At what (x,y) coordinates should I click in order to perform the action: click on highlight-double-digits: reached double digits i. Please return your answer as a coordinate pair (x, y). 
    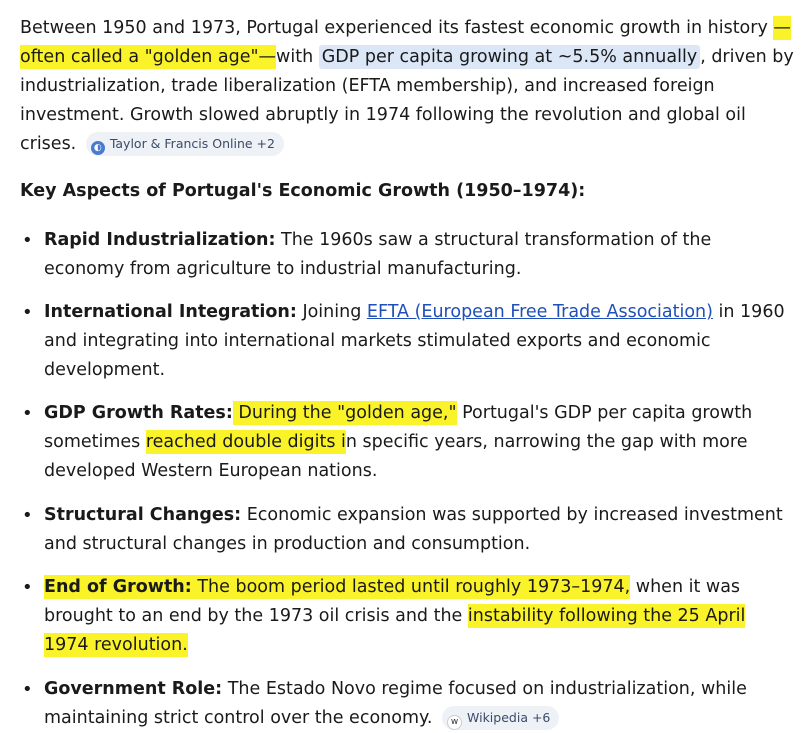
    Looking at the image, I should click on (245, 442).